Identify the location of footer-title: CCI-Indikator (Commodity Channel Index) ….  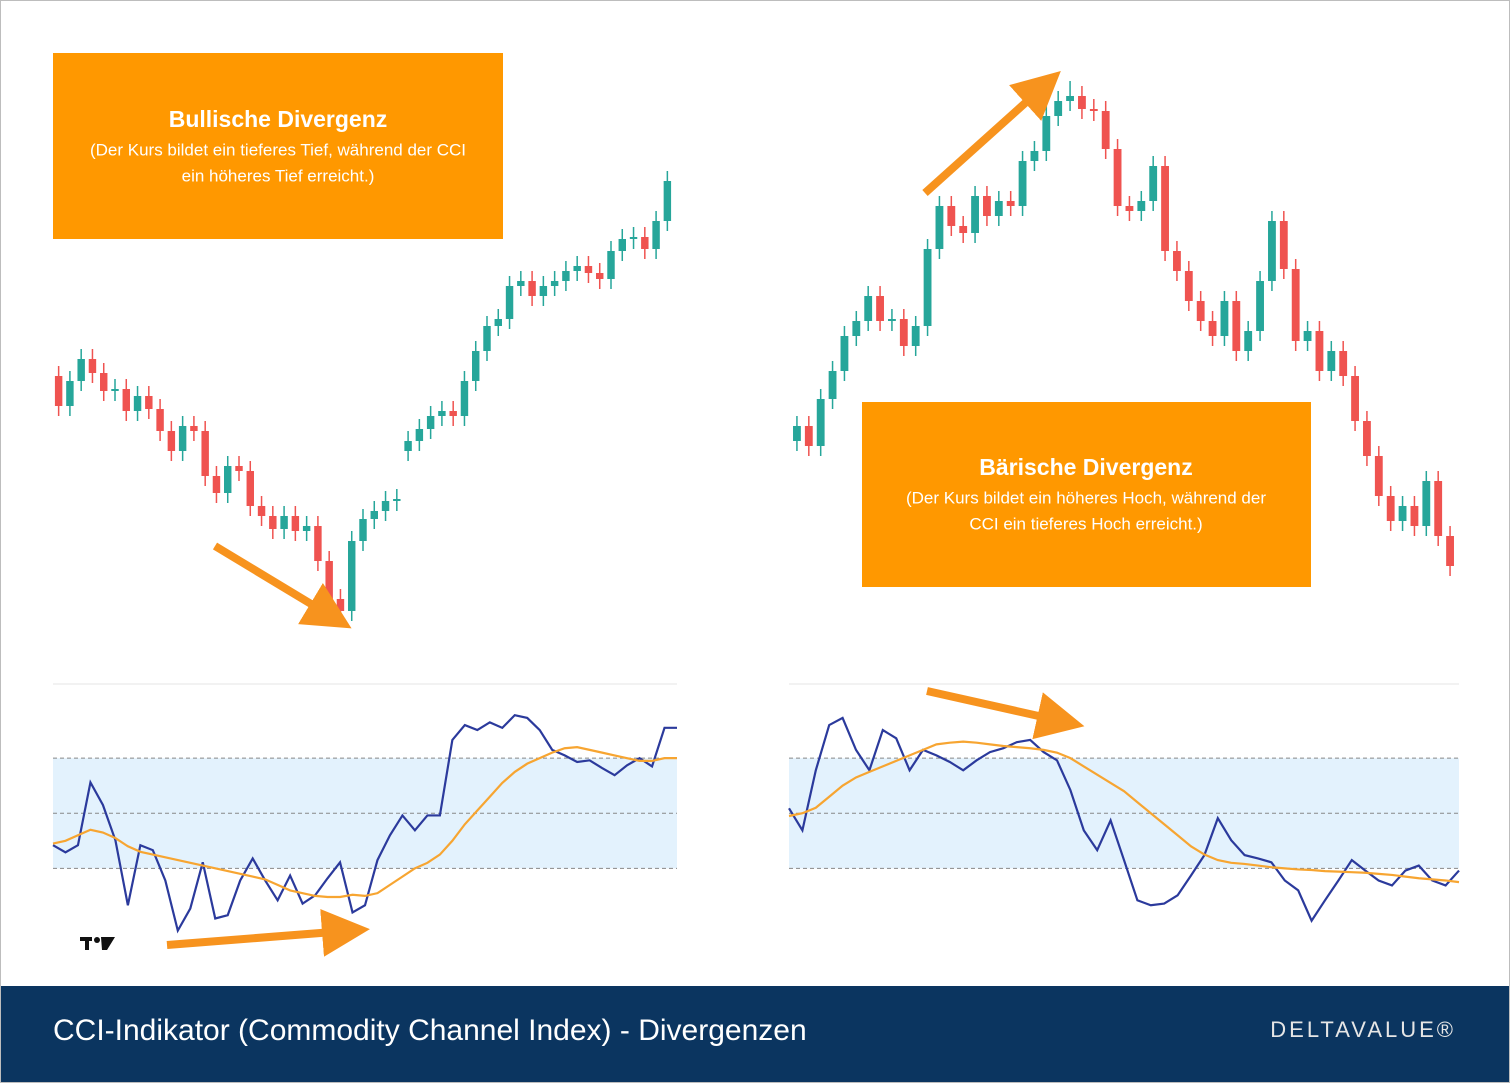
(430, 1030).